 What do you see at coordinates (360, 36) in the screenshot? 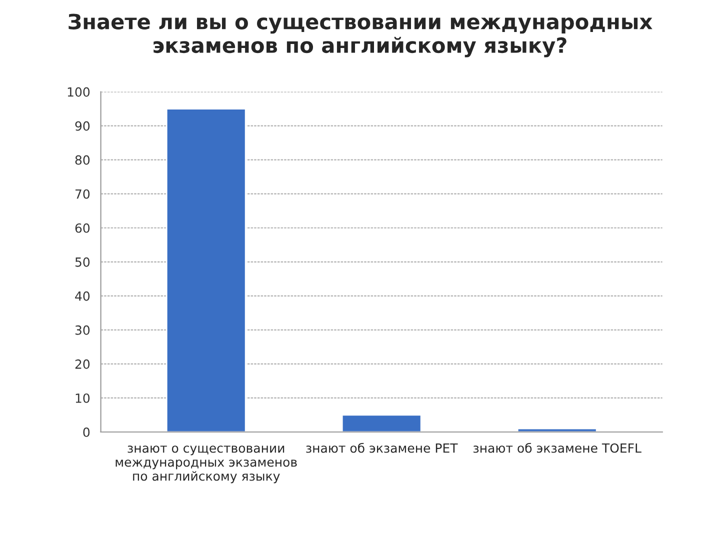
I see `chart-title: Знаете ли вы о существовании международных экзаменов по английскому языку?` at bounding box center [360, 36].